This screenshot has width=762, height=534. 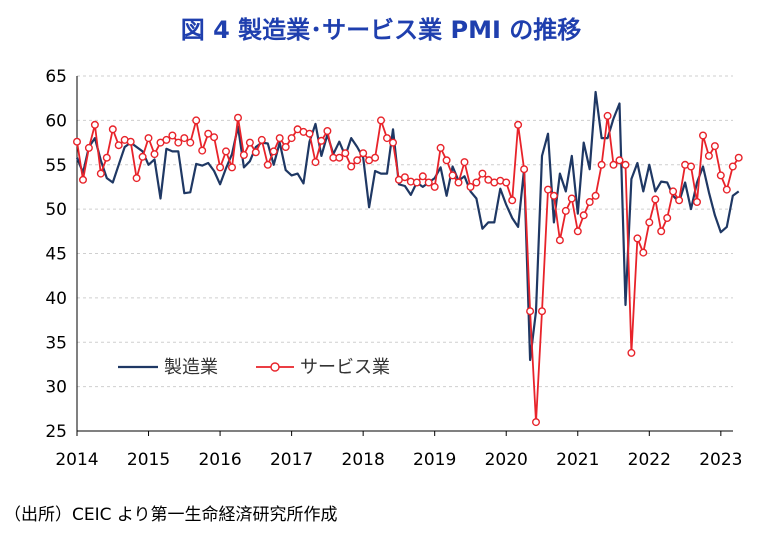 I want to click on chart-title: 図 4 製造業･サービス業 PMI の推移, so click(x=381, y=30).